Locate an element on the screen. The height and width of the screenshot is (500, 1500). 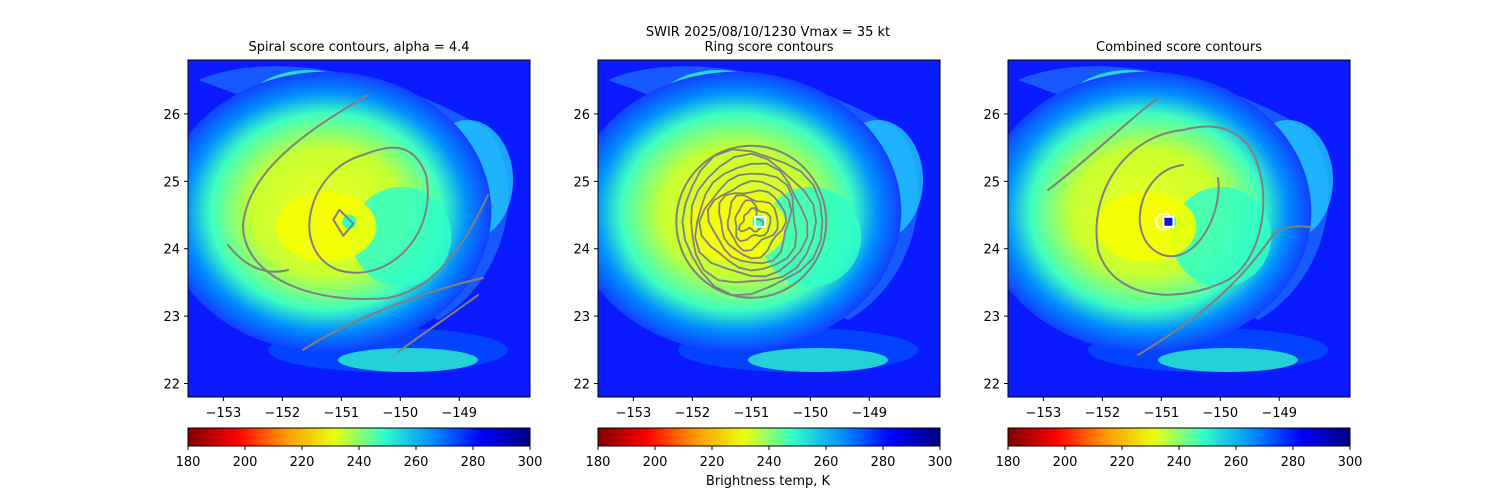
panel-title: Spiral score contours, alpha = 4.4 is located at coordinates (358, 47).